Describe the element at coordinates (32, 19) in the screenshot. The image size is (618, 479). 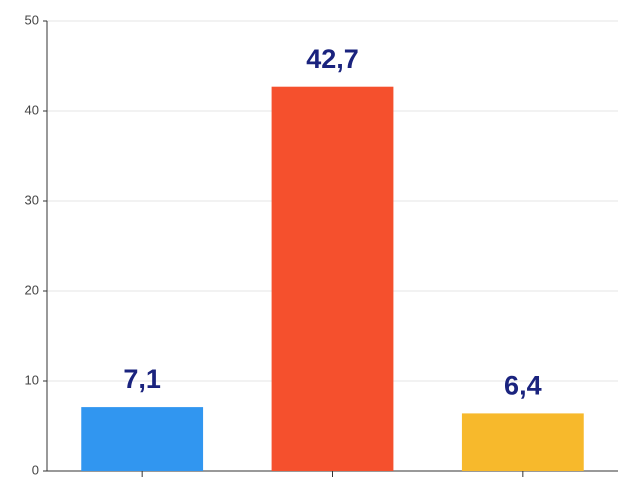
I see `y-tick-label: 50` at that location.